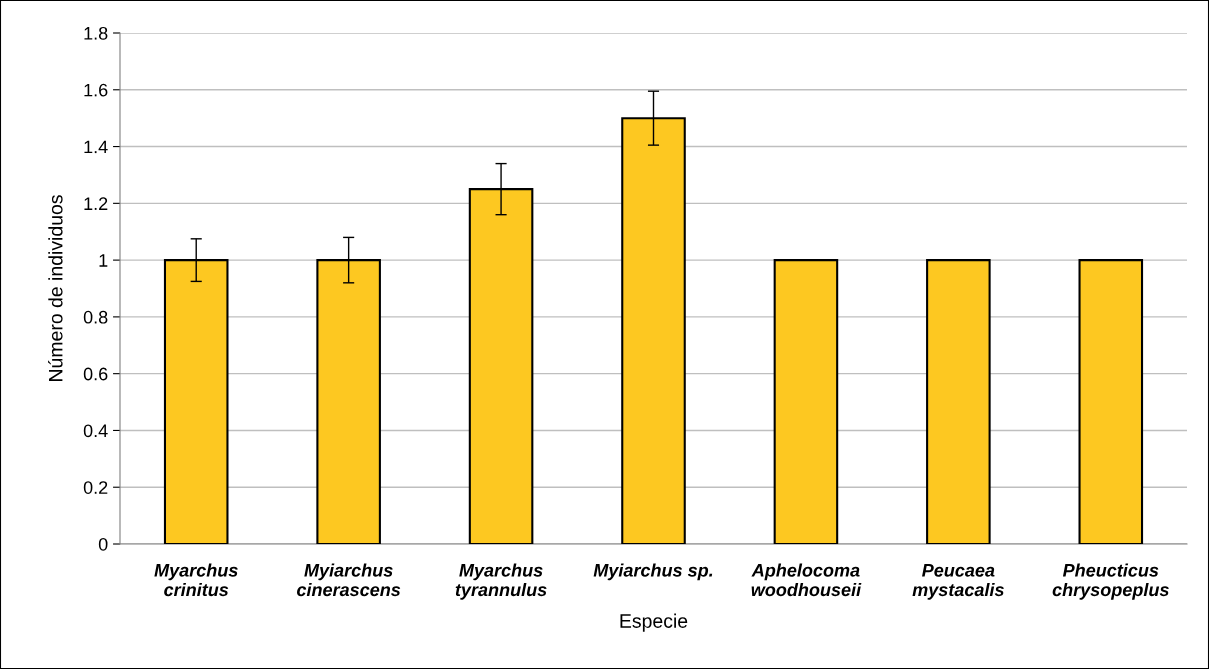 The height and width of the screenshot is (669, 1209). What do you see at coordinates (958, 582) in the screenshot?
I see `x-tick-label: Peucaea mystacalis` at bounding box center [958, 582].